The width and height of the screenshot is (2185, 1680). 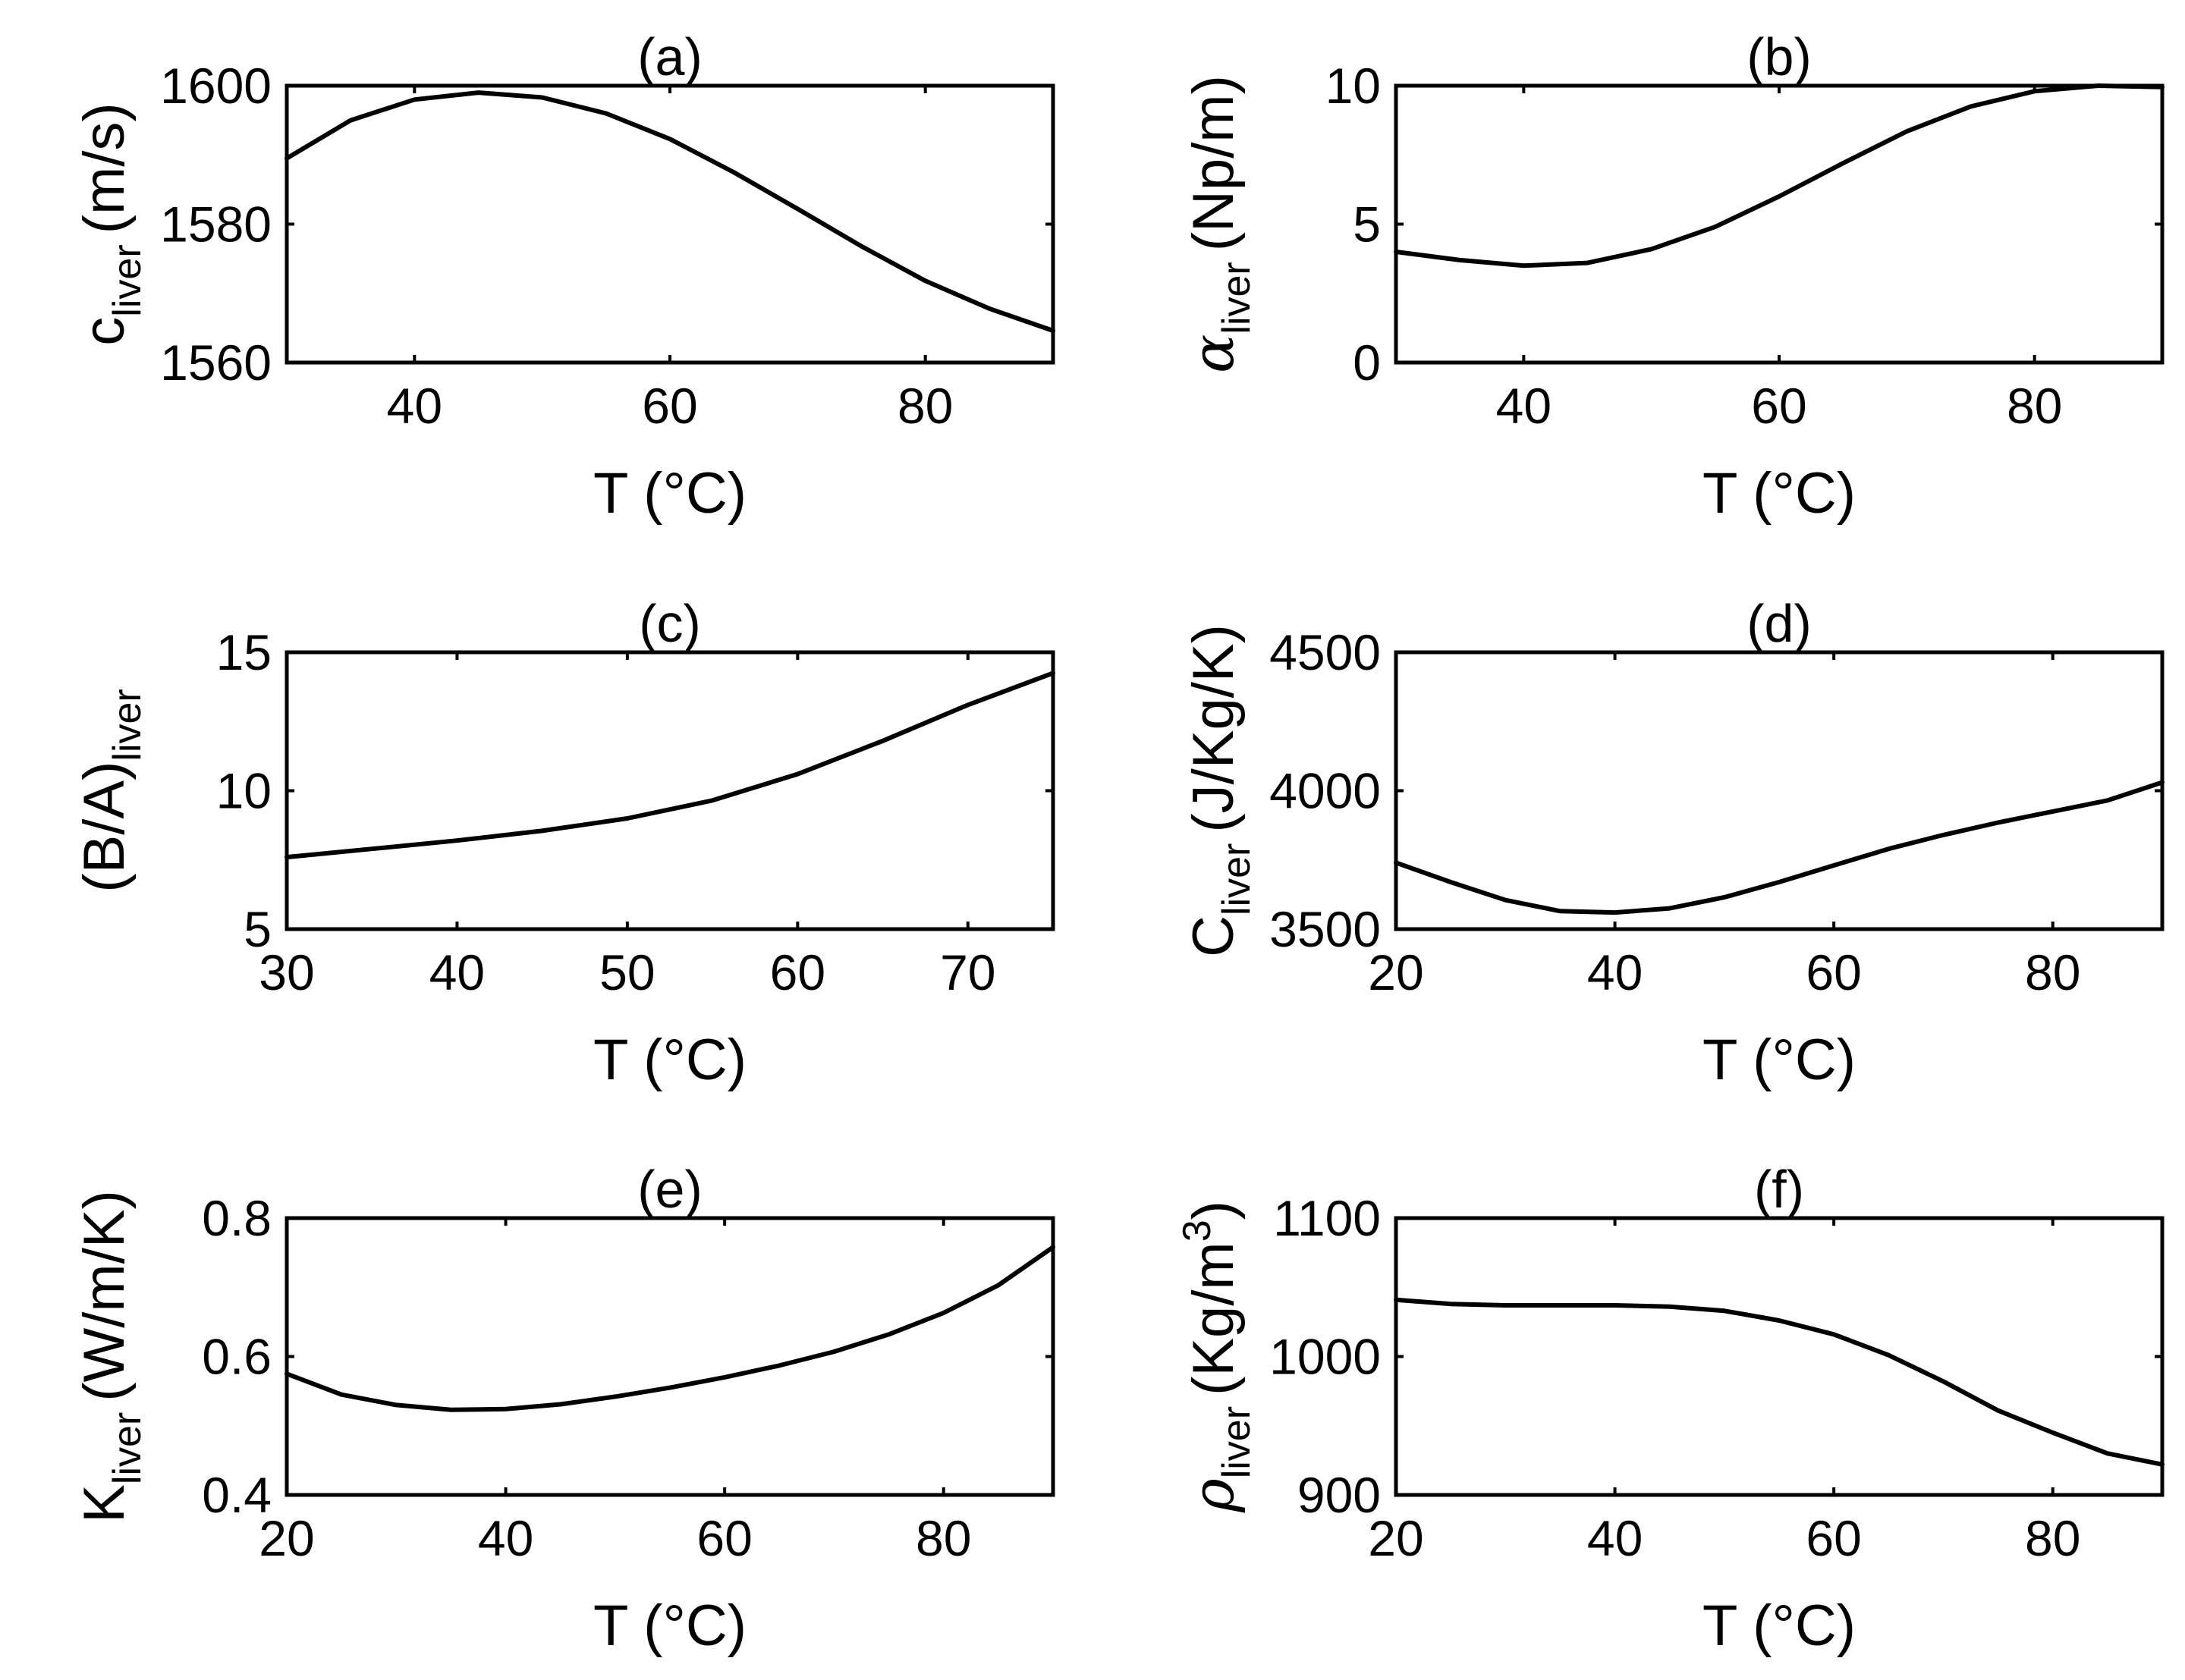 What do you see at coordinates (1325, 791) in the screenshot?
I see `y-tick-label: 4000` at bounding box center [1325, 791].